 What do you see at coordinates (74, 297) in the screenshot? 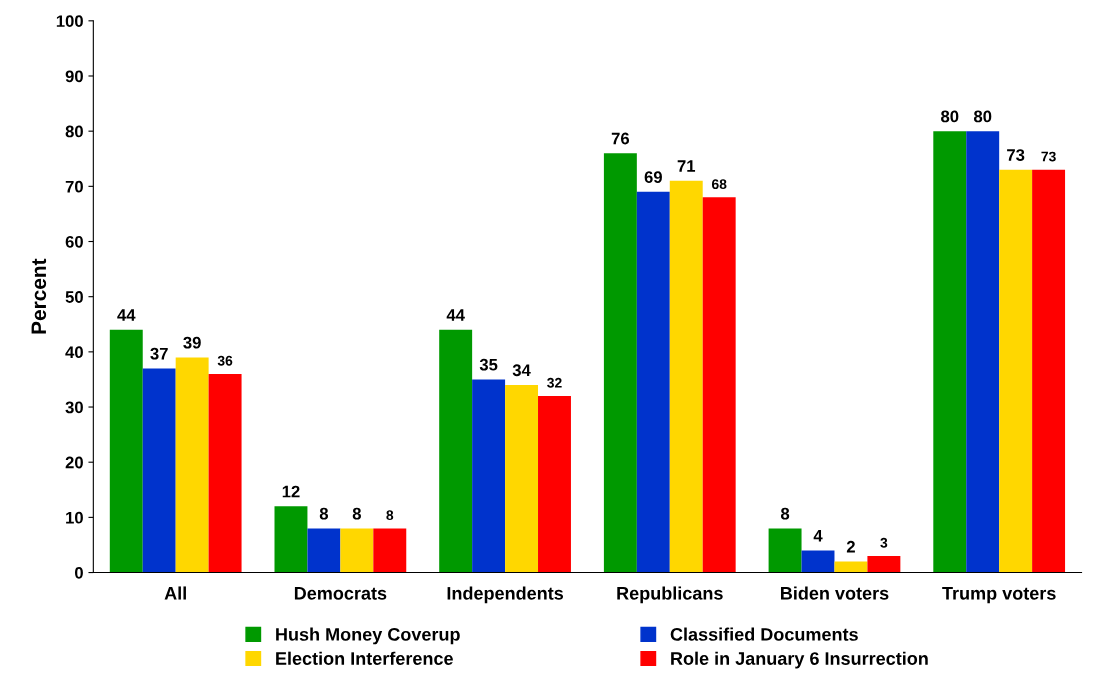
I see `y-tick-label: 50` at bounding box center [74, 297].